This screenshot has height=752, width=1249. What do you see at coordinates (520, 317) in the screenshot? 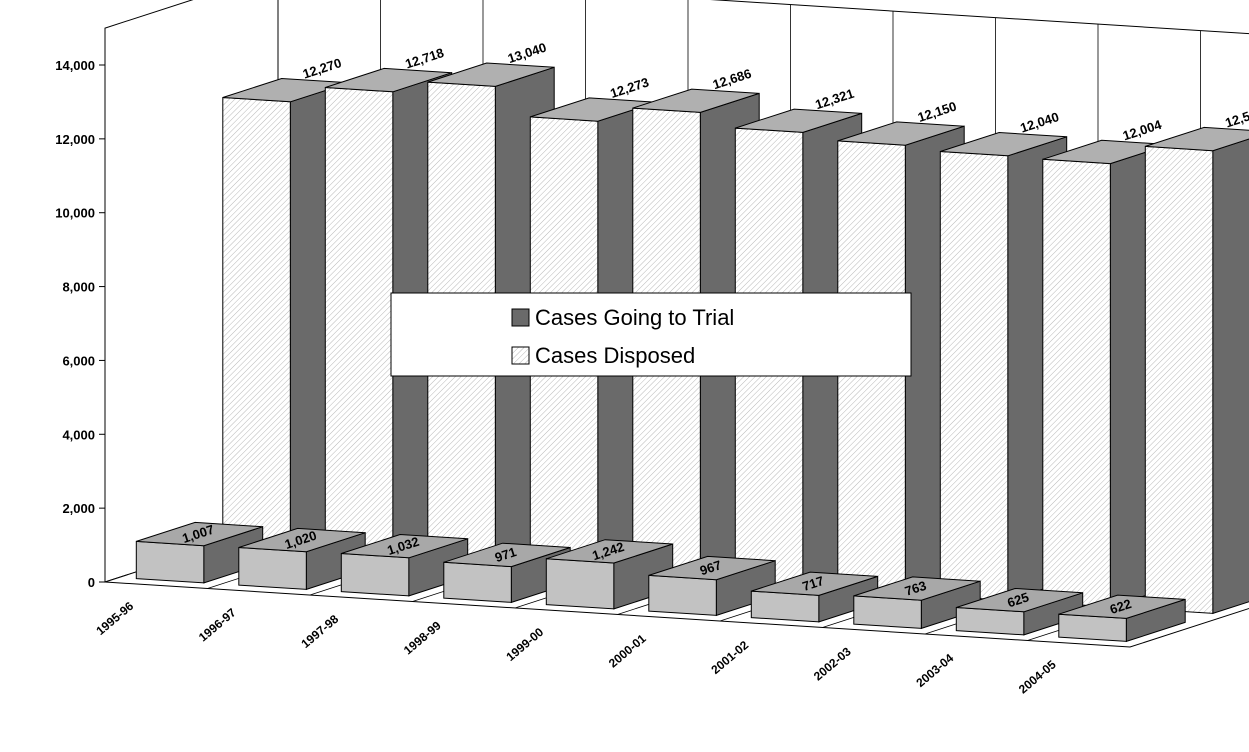
I see `legend-swatch-trial` at bounding box center [520, 317].